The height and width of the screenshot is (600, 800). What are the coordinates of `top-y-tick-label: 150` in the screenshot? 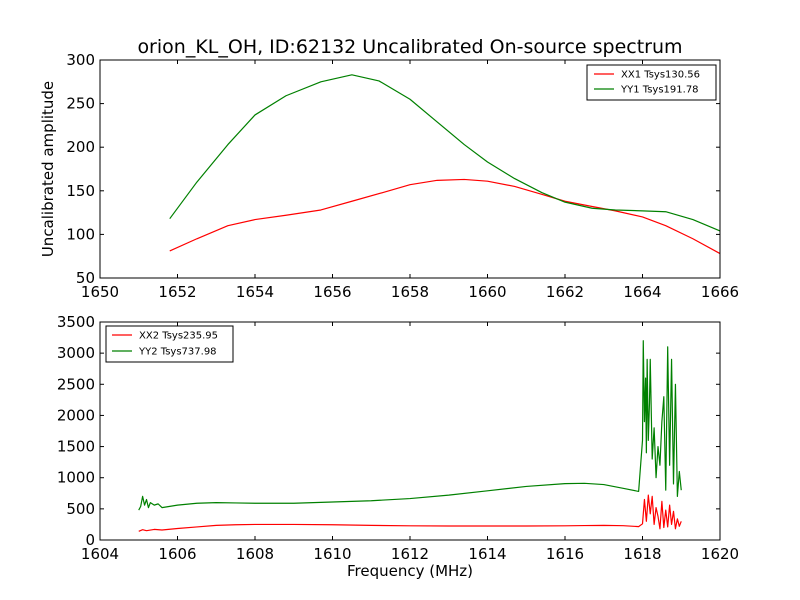 It's located at (80, 191).